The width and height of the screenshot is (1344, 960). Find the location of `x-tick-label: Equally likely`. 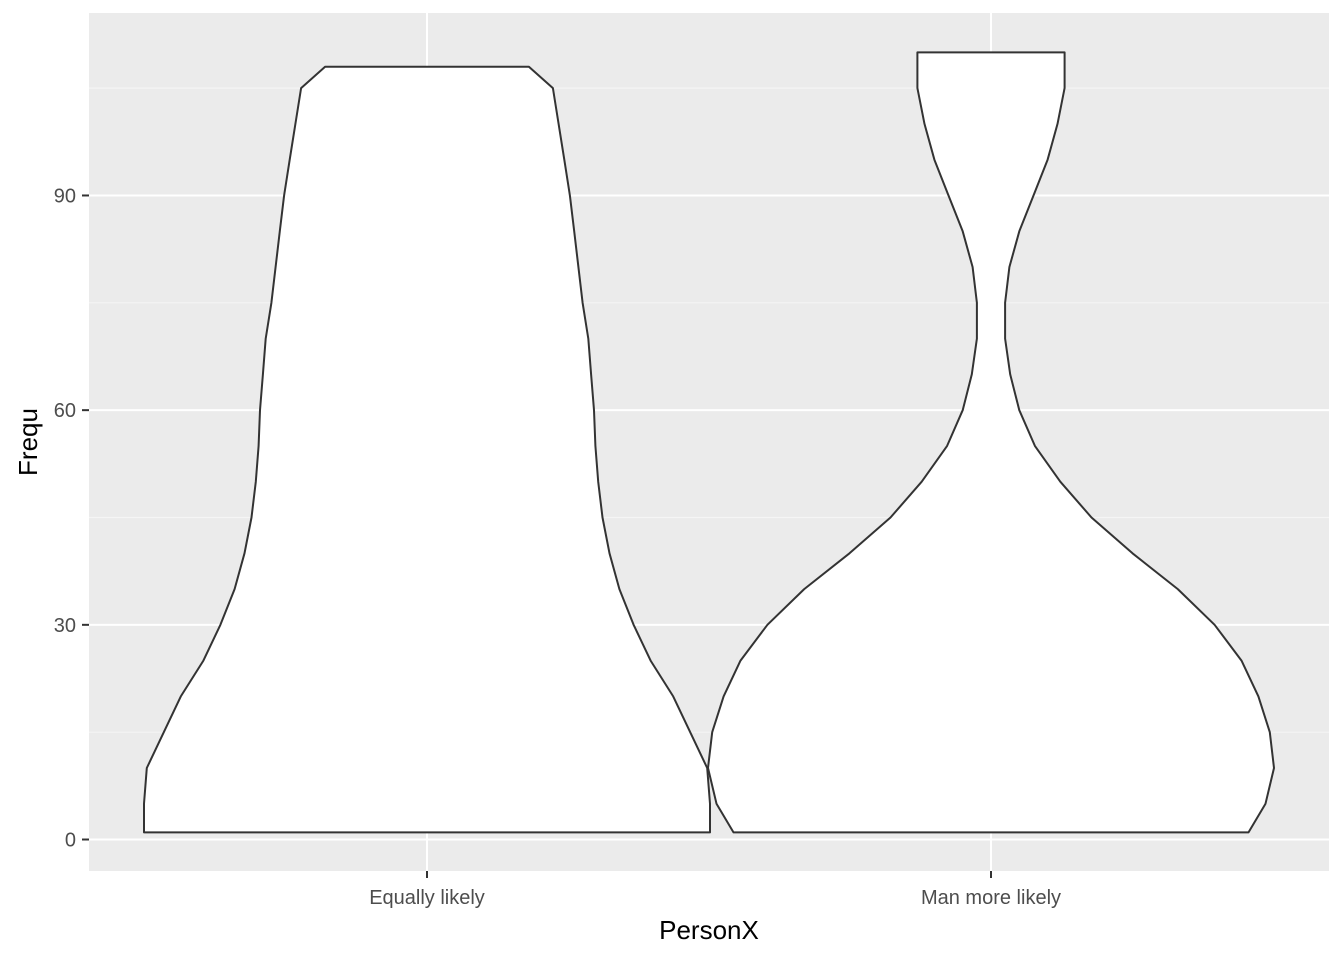

x-tick-label: Equally likely is located at coordinates (427, 898).